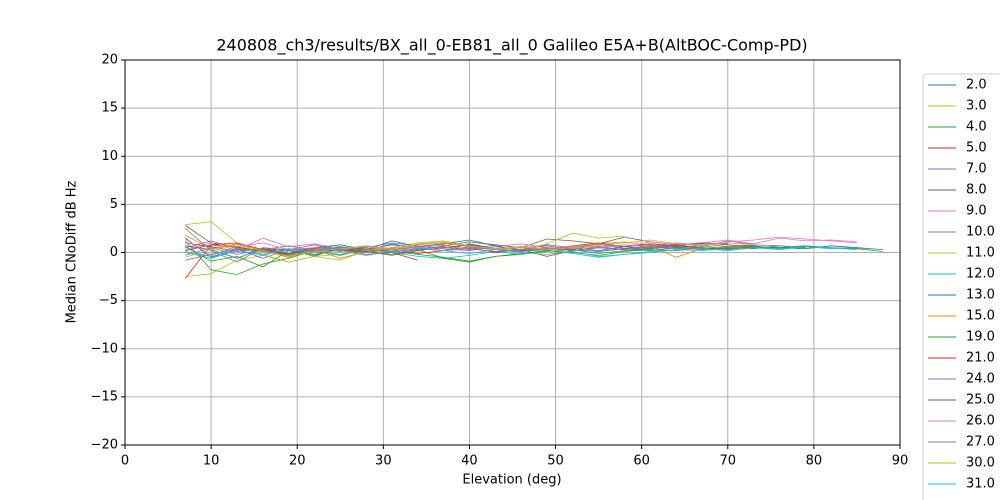 The height and width of the screenshot is (500, 1000). I want to click on legend-label: 8.0, so click(976, 190).